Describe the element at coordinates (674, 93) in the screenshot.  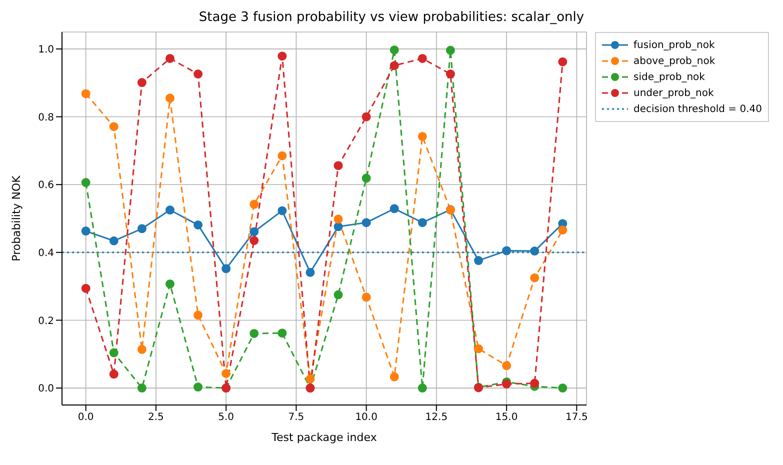
I see `legend-label: under_prob_nok` at that location.